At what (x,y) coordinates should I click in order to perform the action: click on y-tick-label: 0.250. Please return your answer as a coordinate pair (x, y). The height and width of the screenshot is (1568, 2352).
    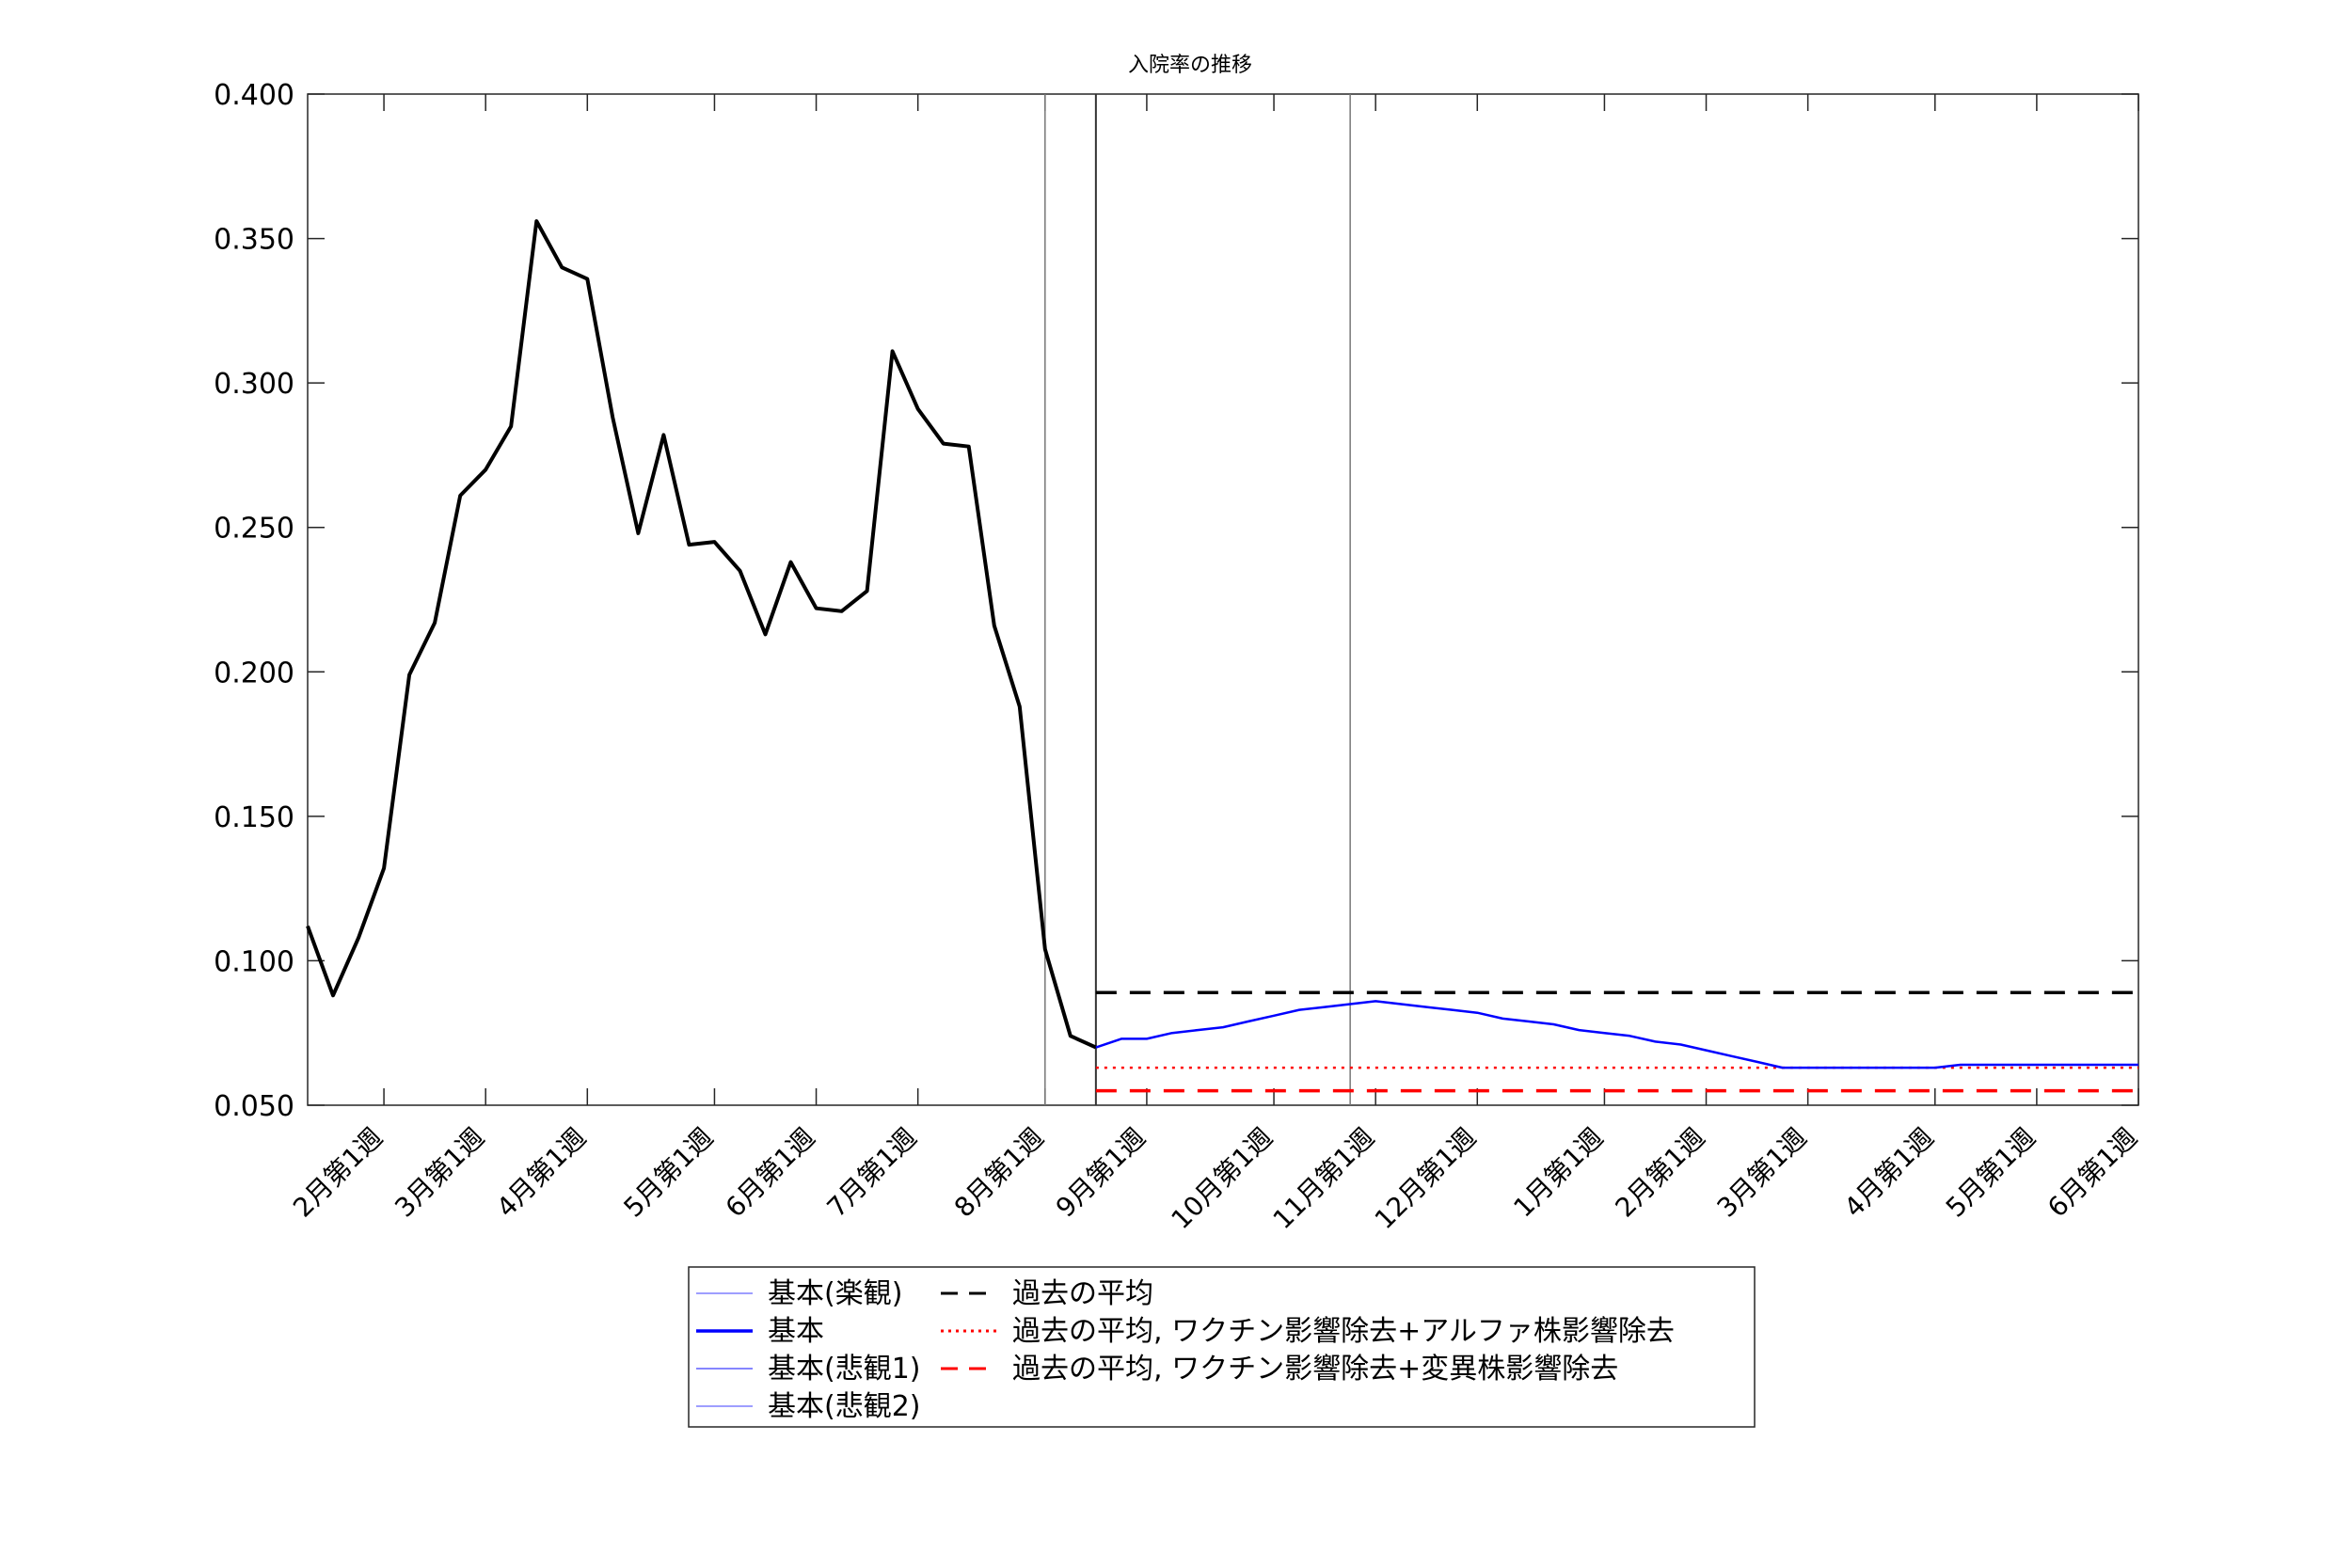
    Looking at the image, I should click on (254, 529).